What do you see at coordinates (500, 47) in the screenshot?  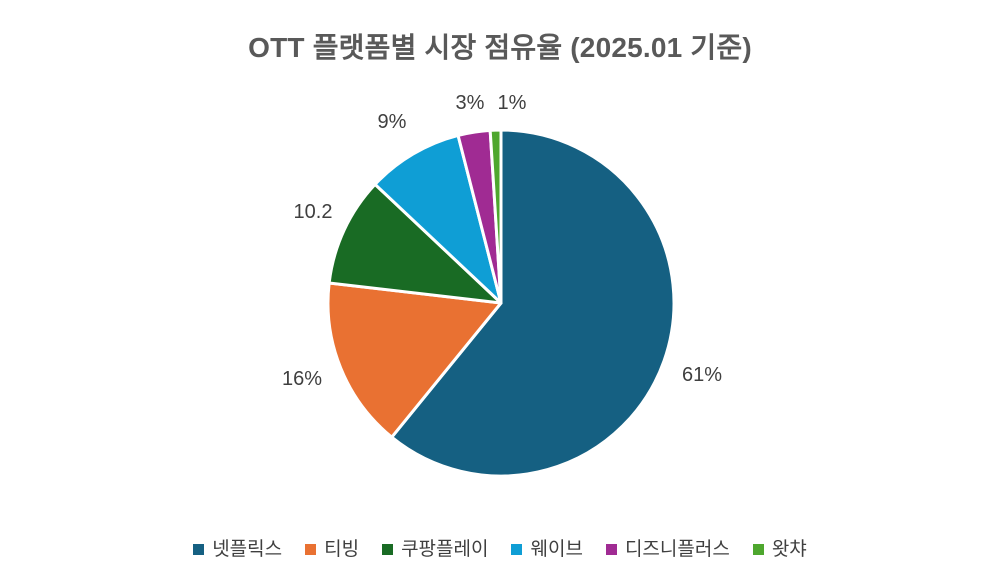 I see `chart-title: OTT 플랫폼별 시장 점유율 (2025.01 기준)` at bounding box center [500, 47].